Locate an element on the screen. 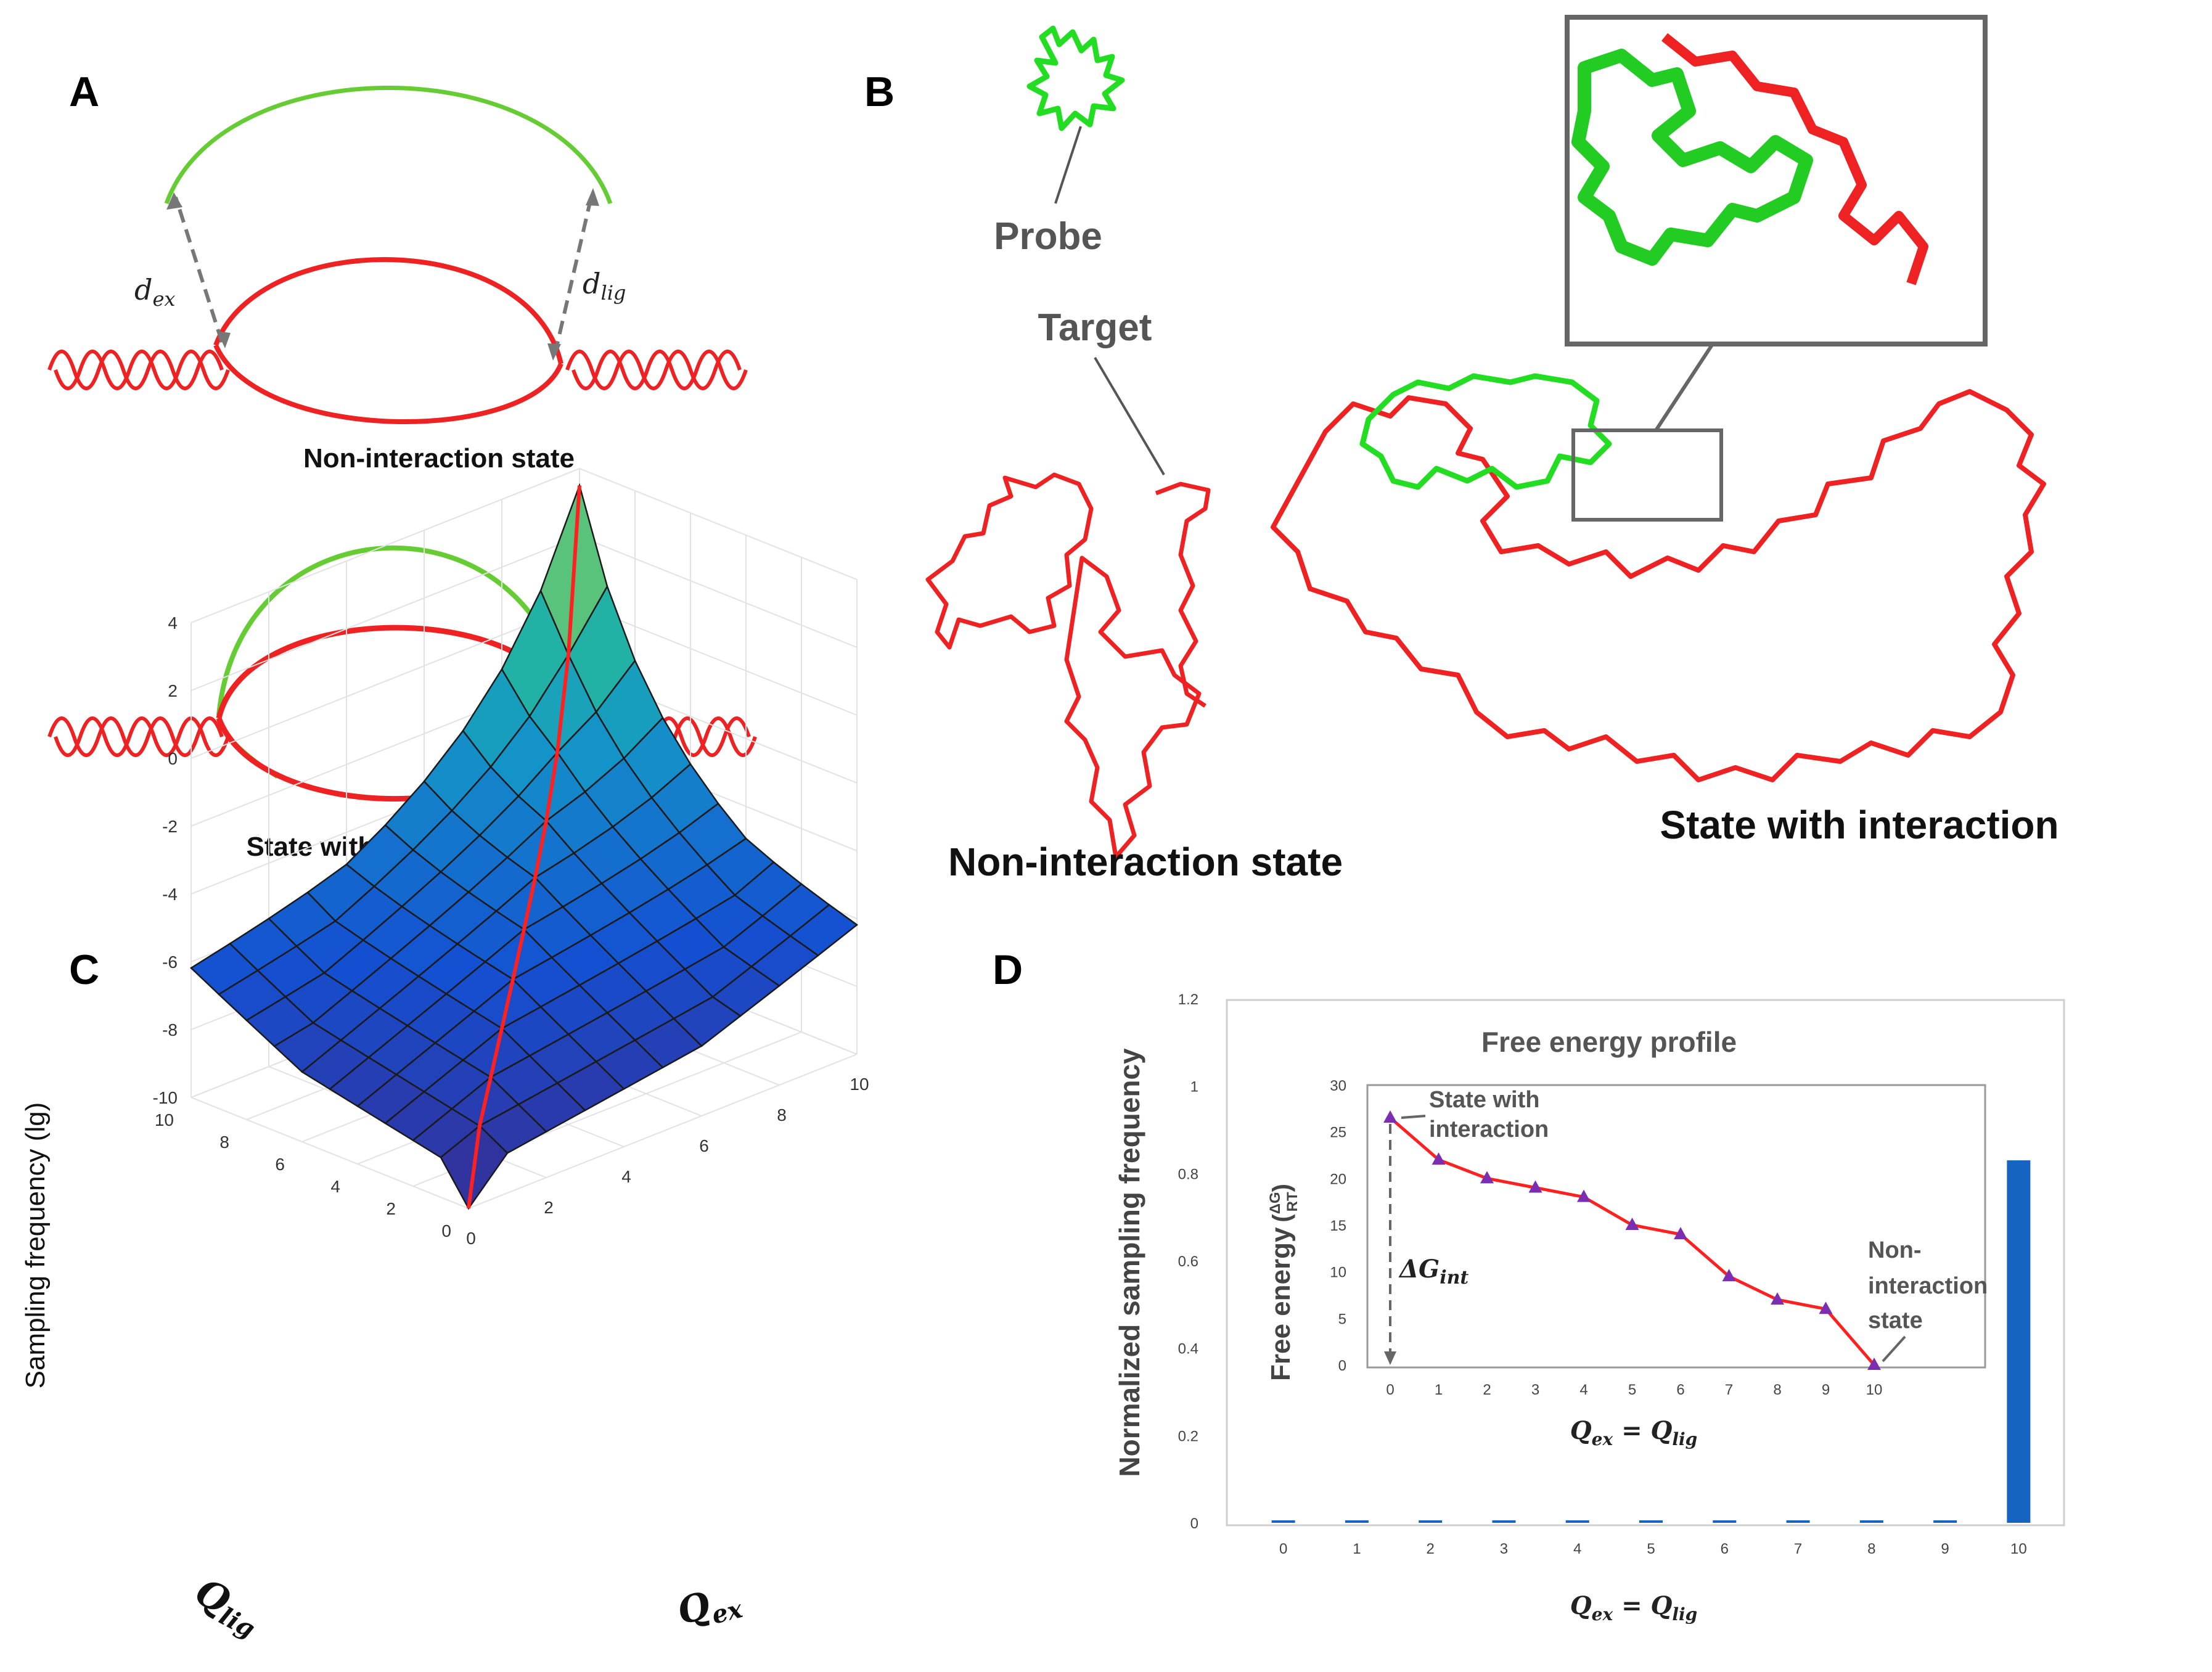 This screenshot has width=2212, height=1672. d-inset-xtick: 10 is located at coordinates (1874, 1390).